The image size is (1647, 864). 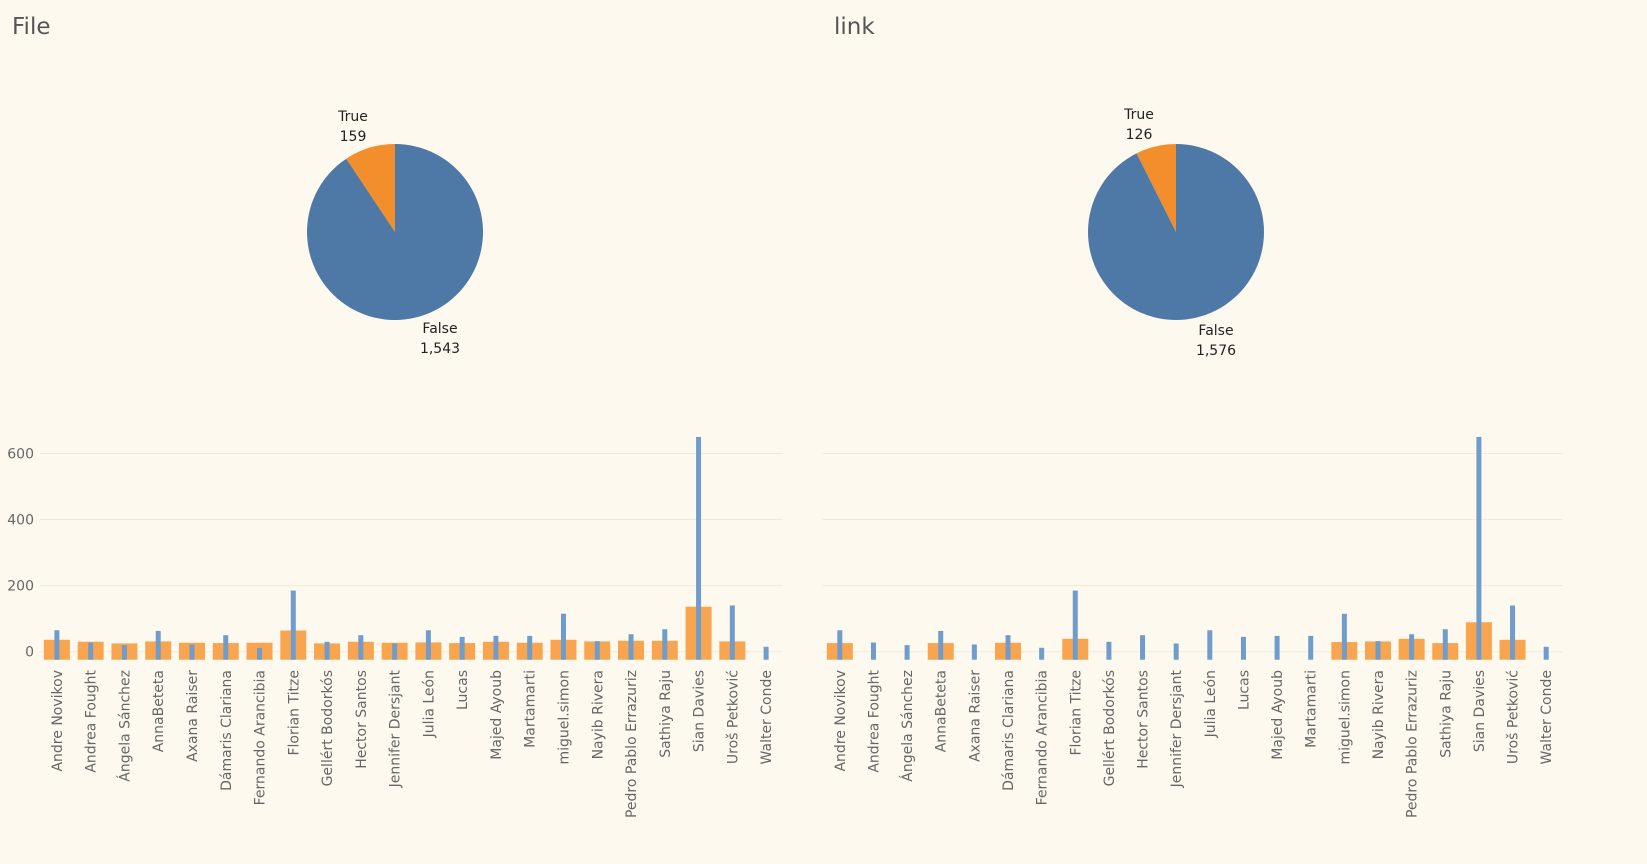 What do you see at coordinates (20, 587) in the screenshot?
I see `y-tick-label: 200` at bounding box center [20, 587].